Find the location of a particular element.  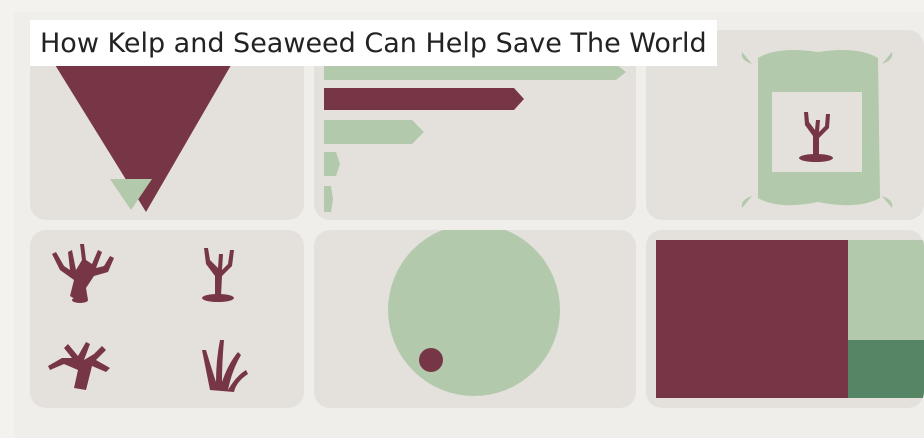

block-light-green is located at coordinates (886, 290).